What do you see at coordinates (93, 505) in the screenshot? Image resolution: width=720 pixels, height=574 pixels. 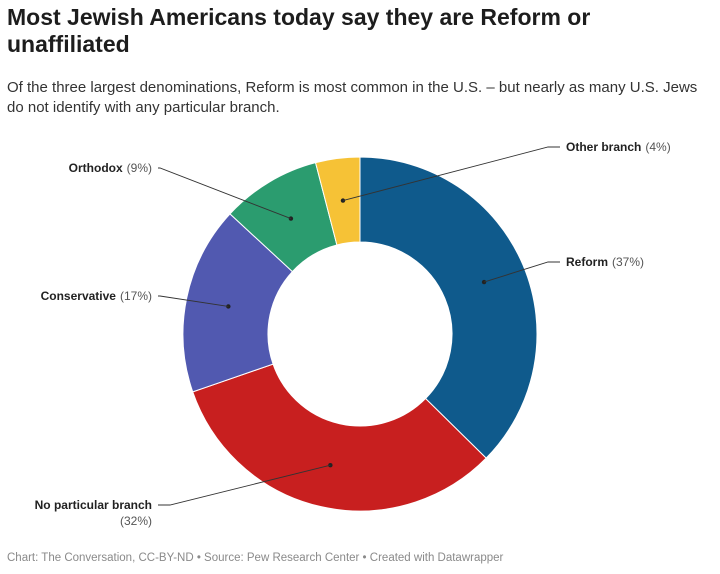 I see `data-label-no-particular-branch: No particular branch` at bounding box center [93, 505].